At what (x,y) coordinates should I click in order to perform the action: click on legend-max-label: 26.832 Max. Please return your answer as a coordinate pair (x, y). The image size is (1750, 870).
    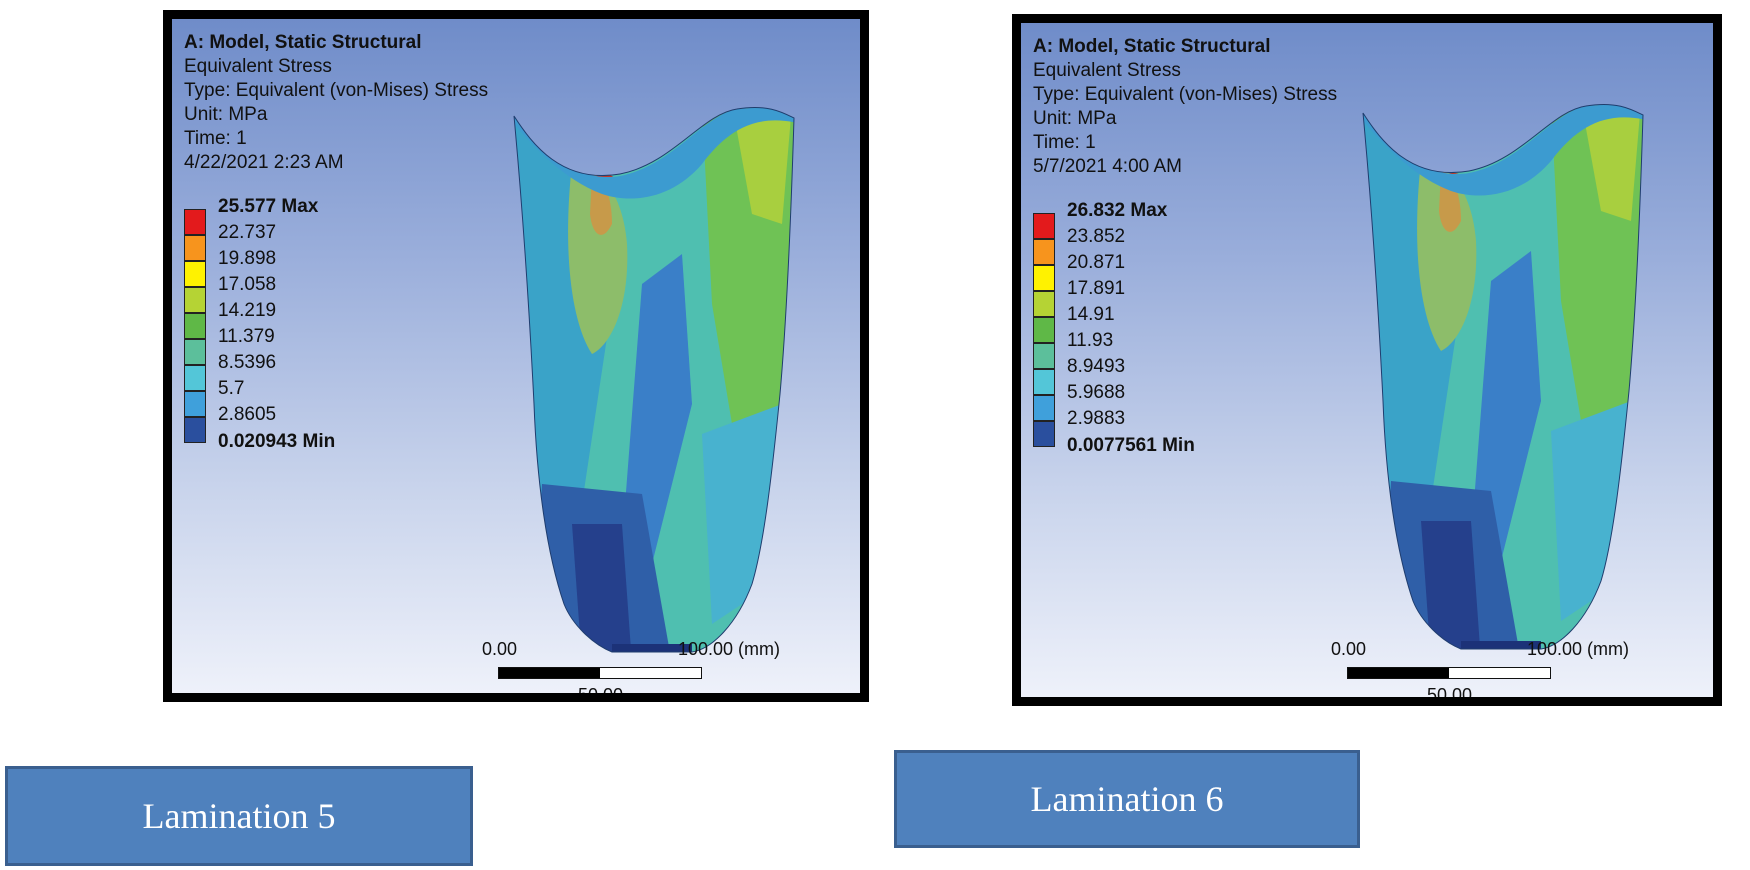
    Looking at the image, I should click on (1117, 210).